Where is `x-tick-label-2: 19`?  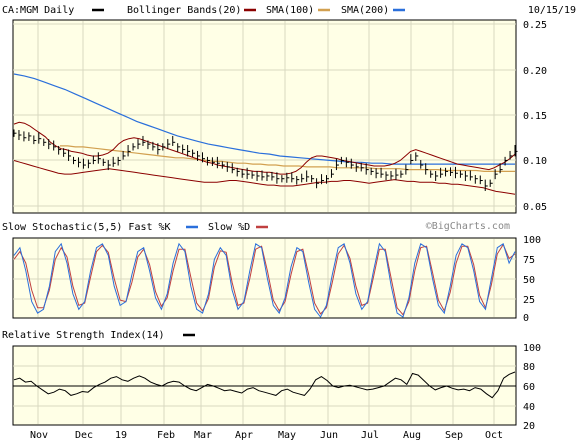
x-tick-label-2: 19 is located at coordinates (121, 435).